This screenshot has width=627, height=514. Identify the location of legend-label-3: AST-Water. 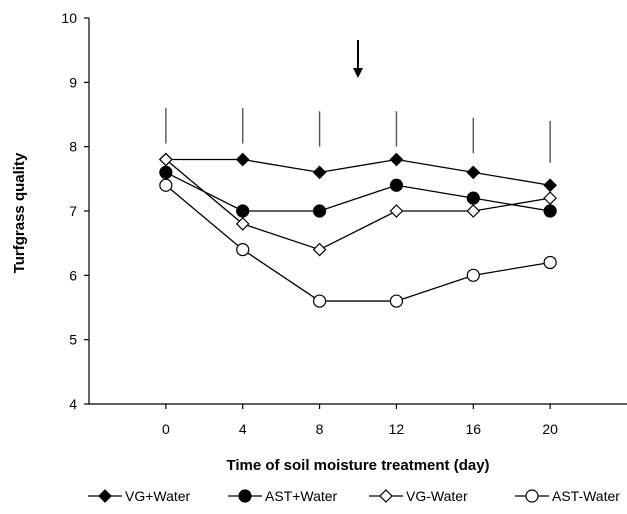
(586, 496).